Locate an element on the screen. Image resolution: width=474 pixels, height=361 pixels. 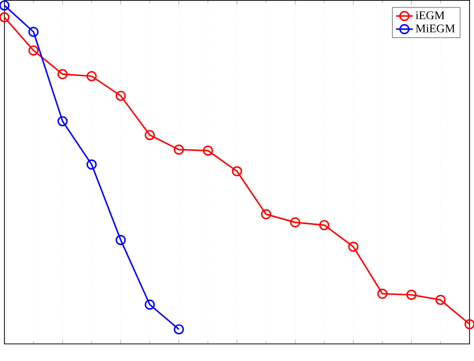
legend-label: iEGM is located at coordinates (430, 16).